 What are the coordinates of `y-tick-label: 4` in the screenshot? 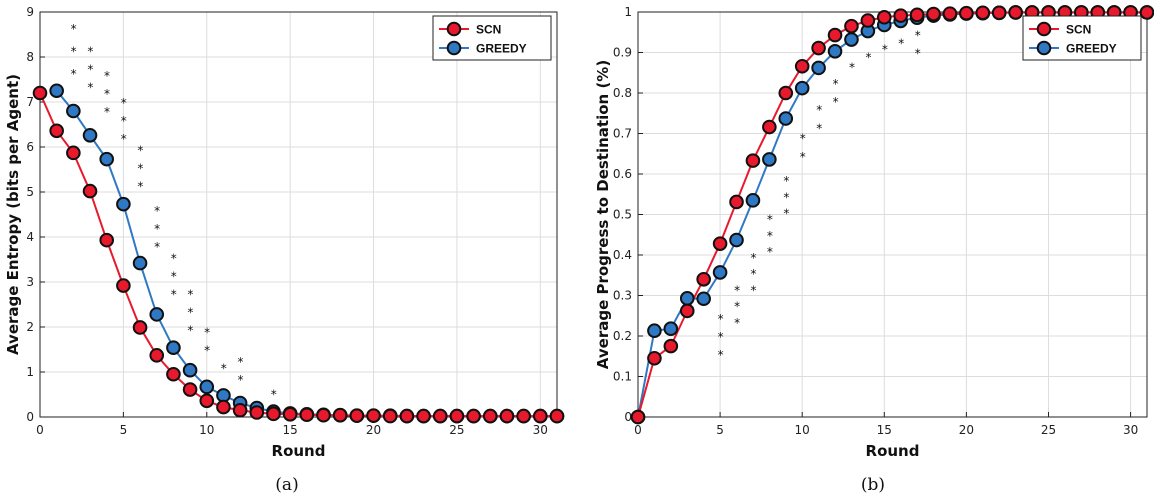 It's located at (30, 237).